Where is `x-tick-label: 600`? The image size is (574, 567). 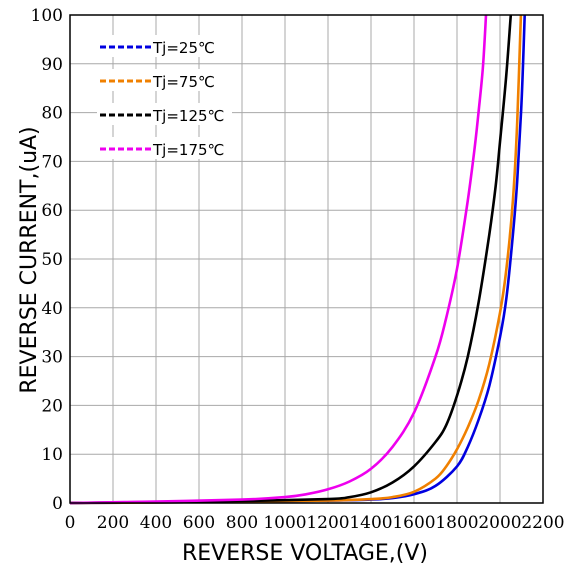
x-tick-label: 600 is located at coordinates (199, 523).